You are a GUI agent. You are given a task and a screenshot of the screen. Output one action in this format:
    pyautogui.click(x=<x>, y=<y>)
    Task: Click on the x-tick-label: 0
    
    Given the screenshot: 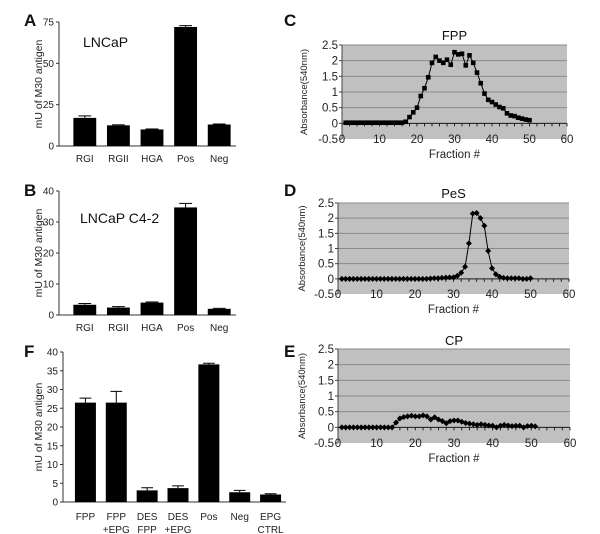 What is the action you would take?
    pyautogui.click(x=342, y=140)
    